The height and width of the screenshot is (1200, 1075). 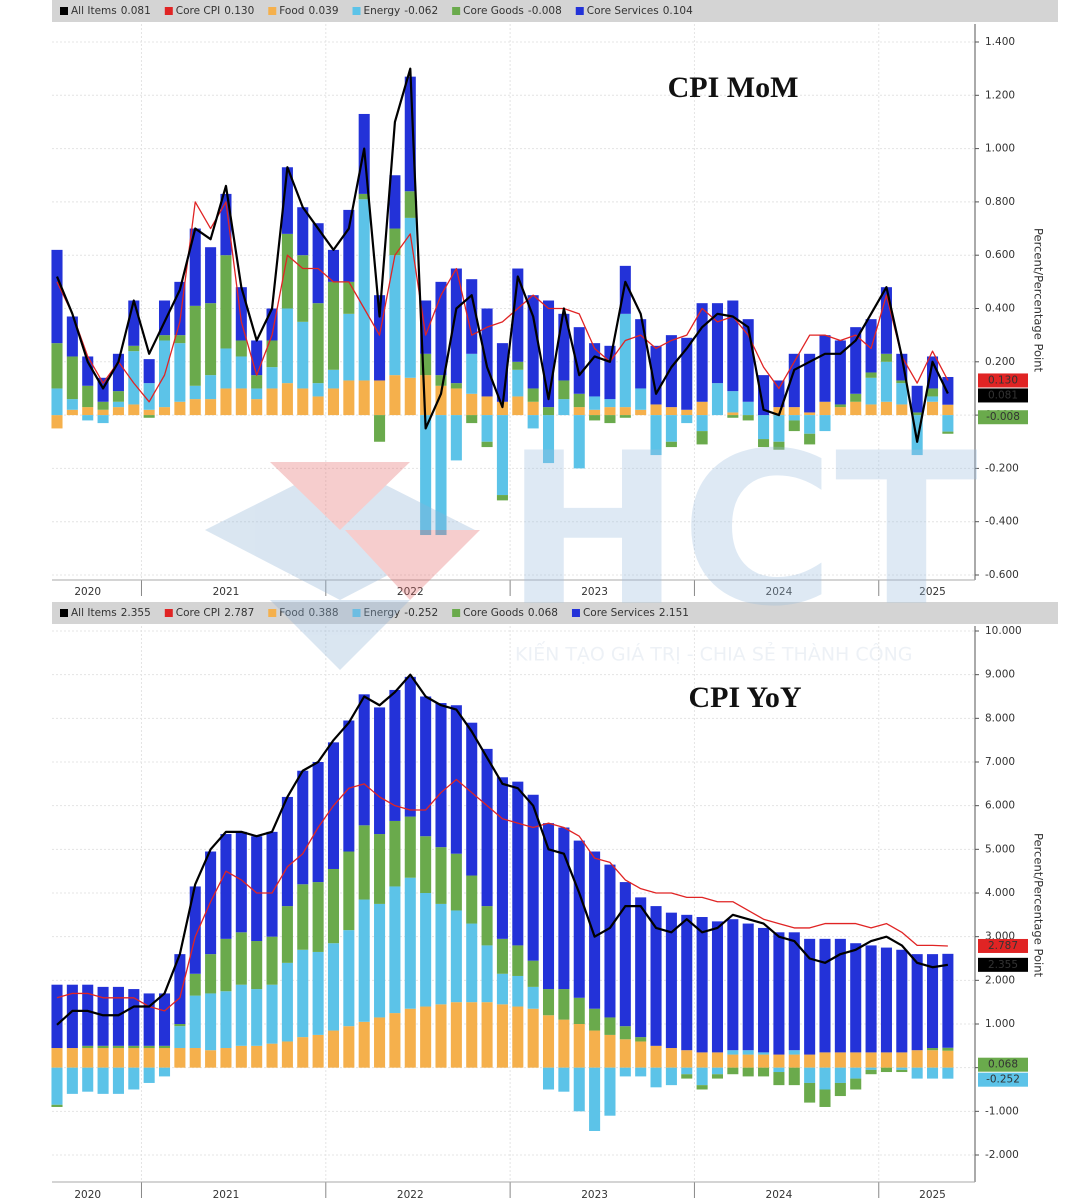 I want to click on legend-label: Food, so click(x=291, y=613).